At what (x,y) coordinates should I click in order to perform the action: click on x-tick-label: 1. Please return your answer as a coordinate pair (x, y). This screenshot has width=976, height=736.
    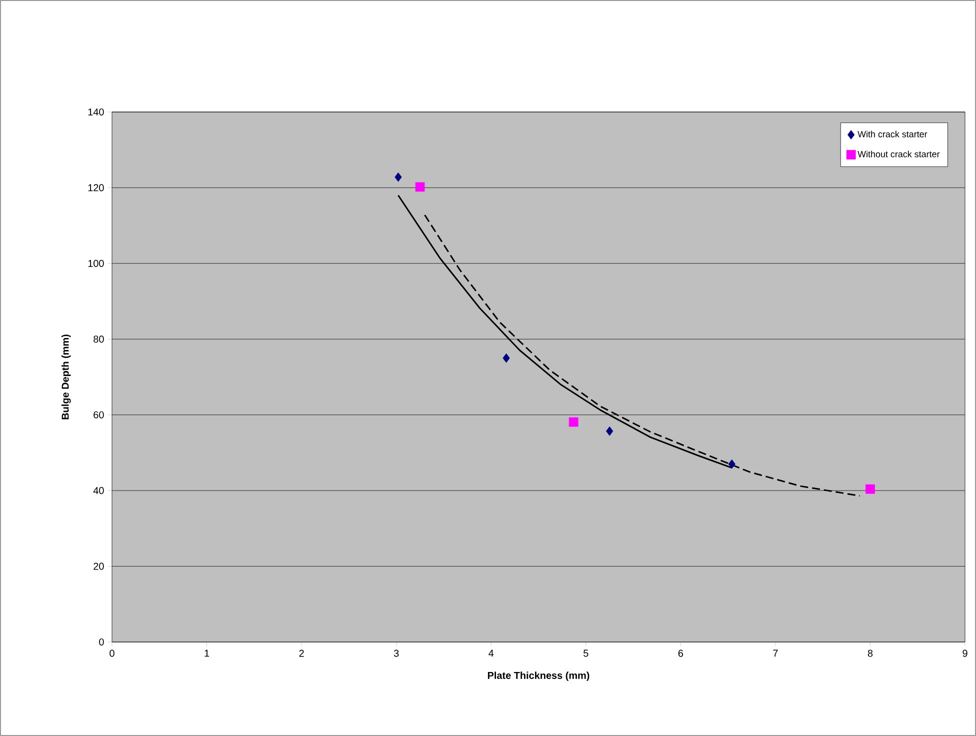
    Looking at the image, I should click on (207, 653).